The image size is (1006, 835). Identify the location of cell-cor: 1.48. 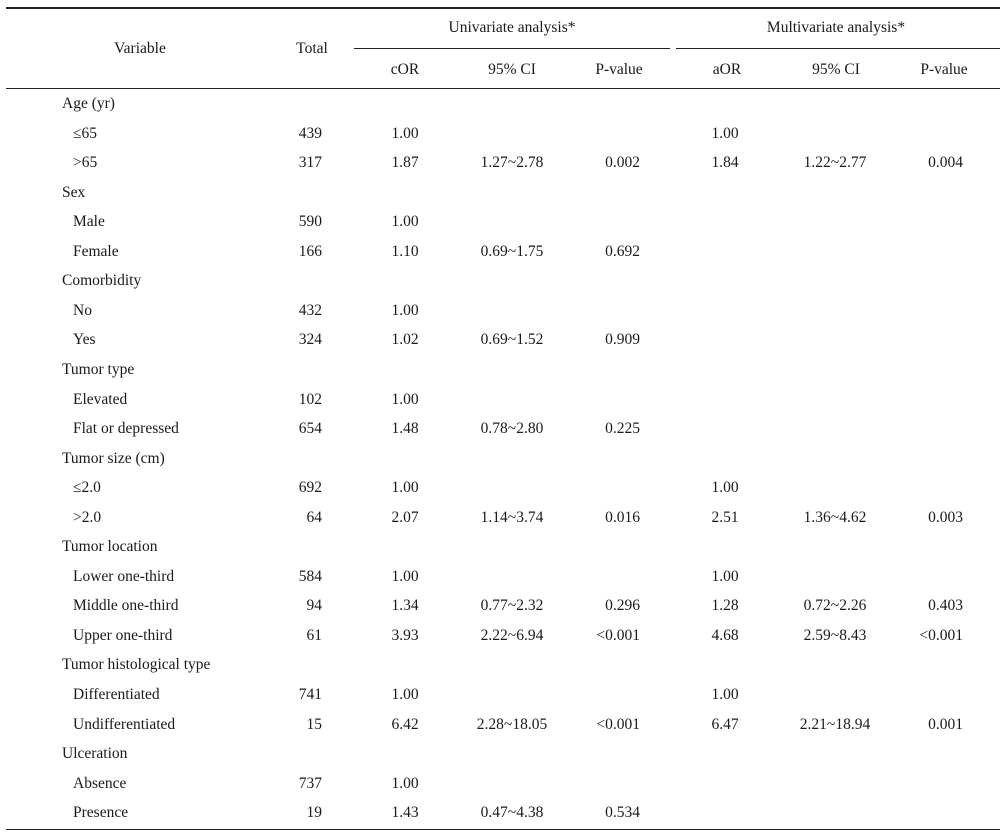
(405, 428).